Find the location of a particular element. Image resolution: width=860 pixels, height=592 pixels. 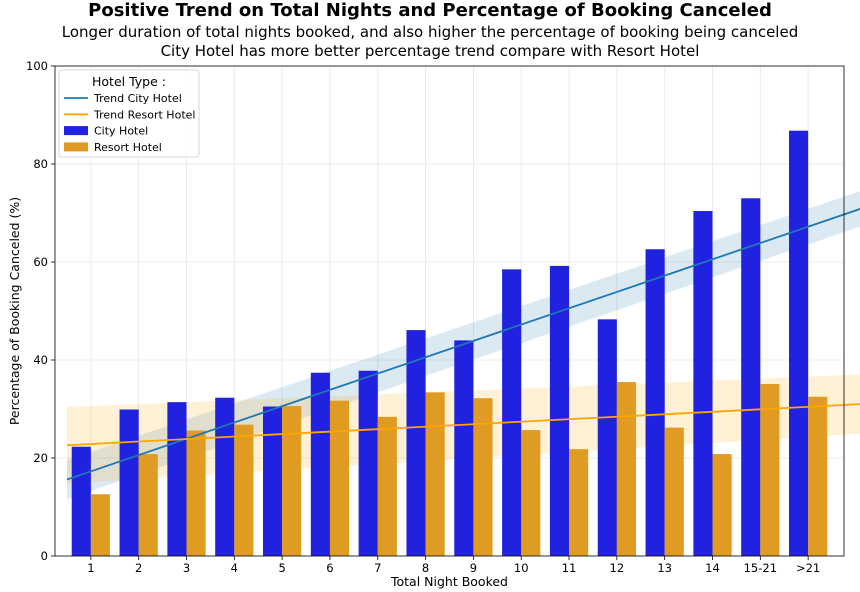

x-tick-label-10: 11 is located at coordinates (569, 568).